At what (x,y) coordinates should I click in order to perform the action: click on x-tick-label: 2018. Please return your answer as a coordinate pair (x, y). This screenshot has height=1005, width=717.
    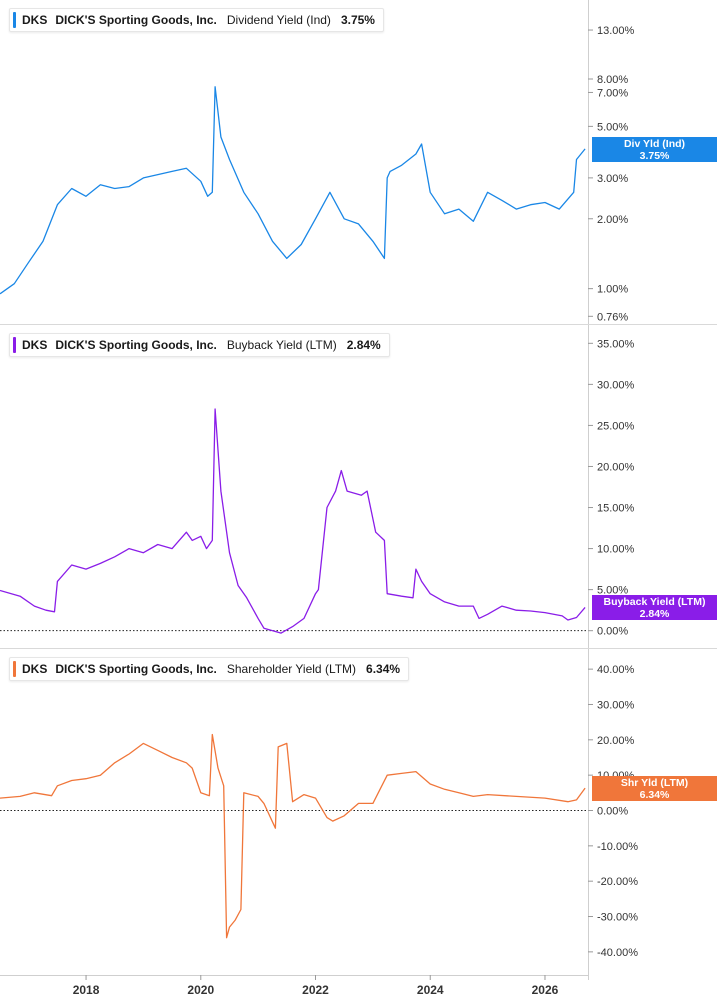
    Looking at the image, I should click on (86, 990).